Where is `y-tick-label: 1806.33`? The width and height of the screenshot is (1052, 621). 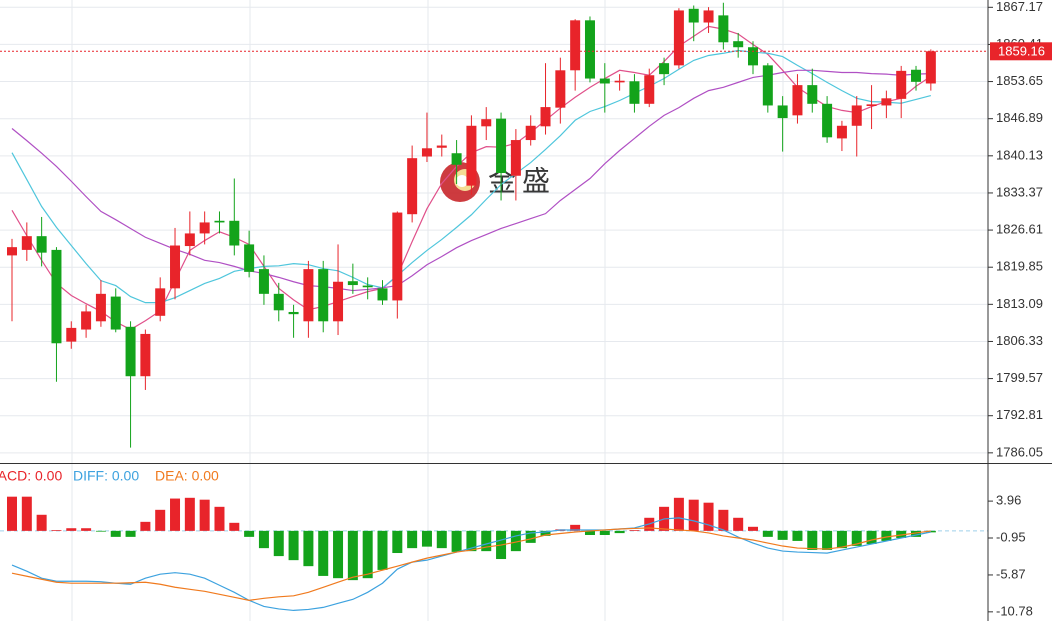
y-tick-label: 1806.33 is located at coordinates (1019, 340).